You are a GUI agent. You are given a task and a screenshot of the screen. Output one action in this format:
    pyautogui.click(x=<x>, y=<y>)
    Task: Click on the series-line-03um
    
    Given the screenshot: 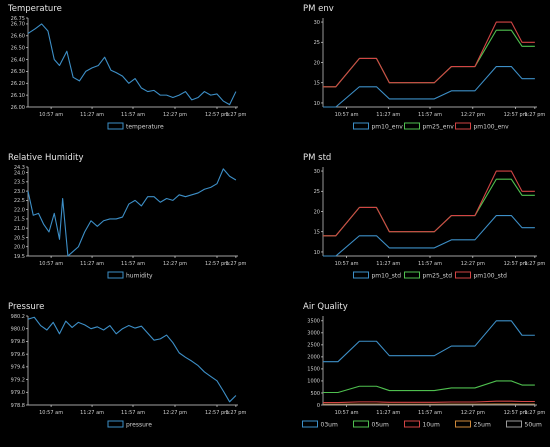 What is the action you would take?
    pyautogui.click(x=429, y=341)
    